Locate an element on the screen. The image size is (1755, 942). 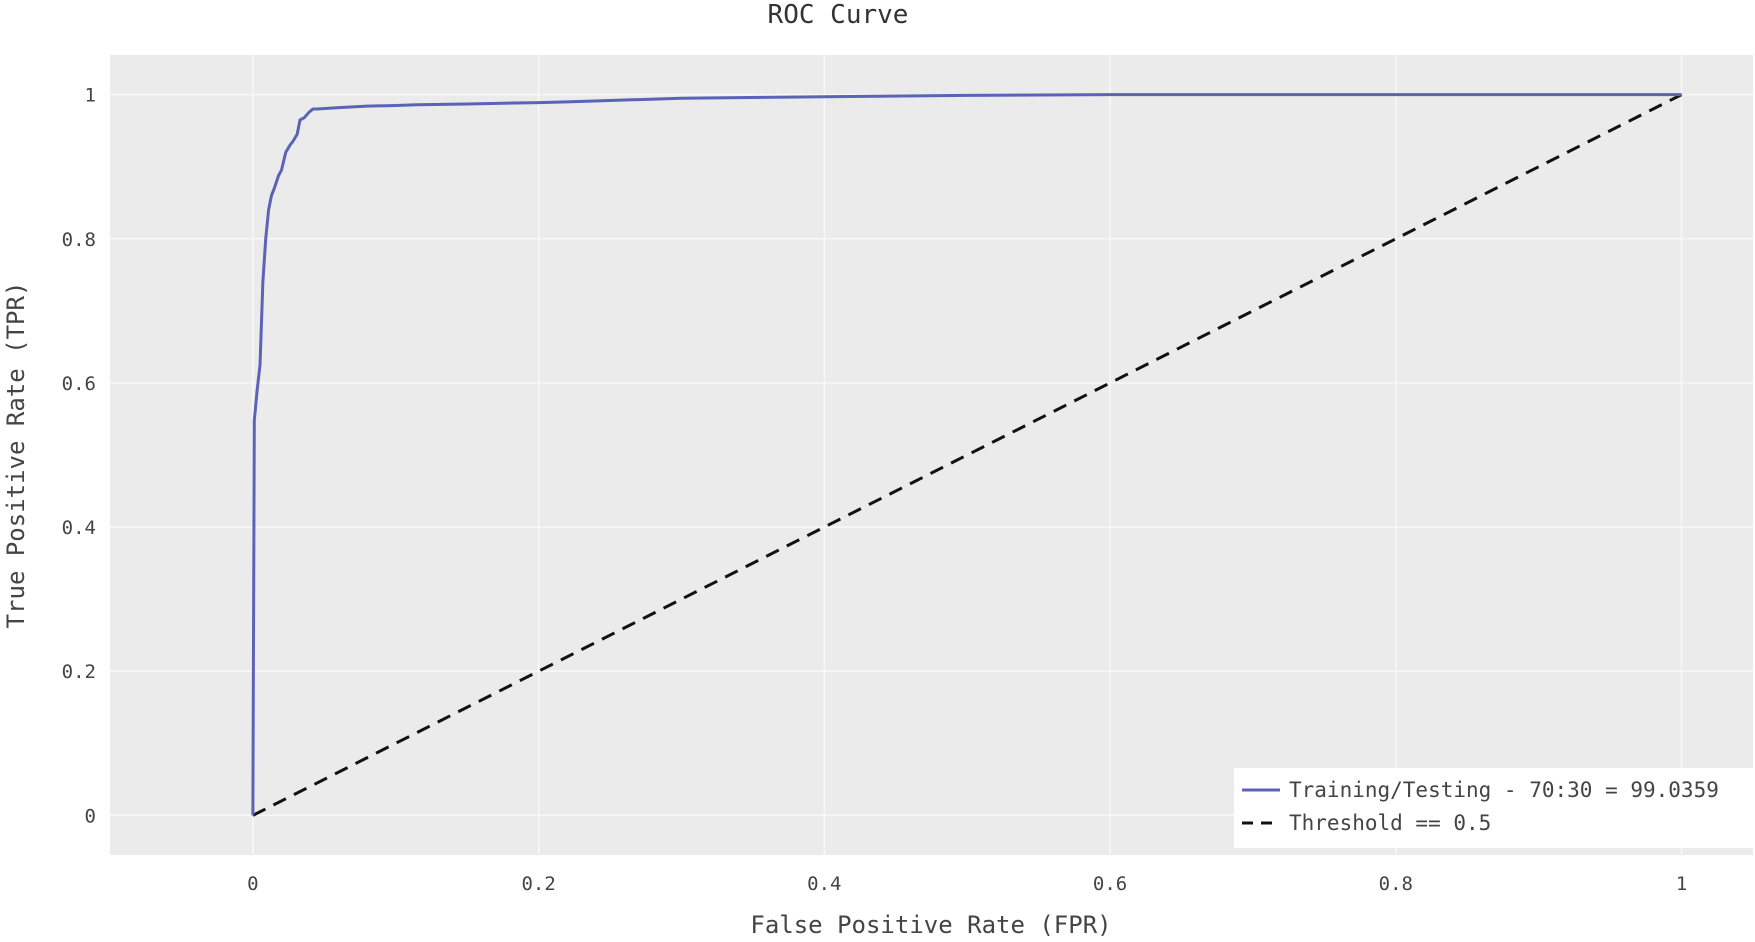
x-axis-ticks: 0 0.2 0.4 0.6 0.8 1 is located at coordinates (967, 884).